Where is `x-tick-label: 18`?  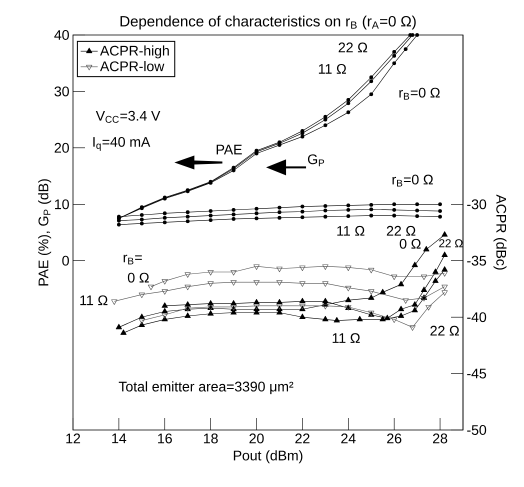
x-tick-label: 18 is located at coordinates (211, 439).